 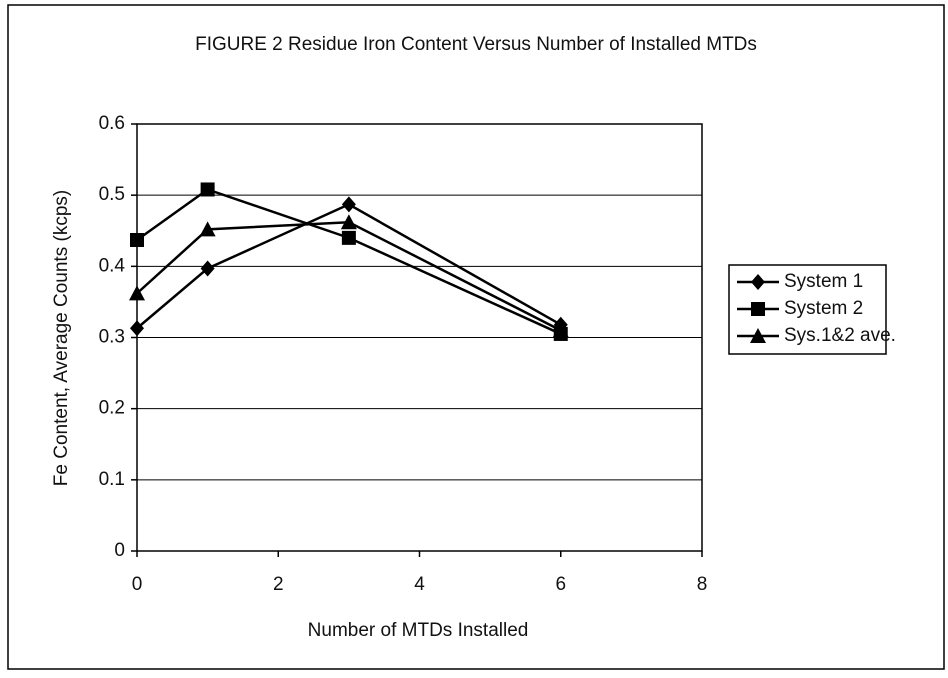 What do you see at coordinates (112, 408) in the screenshot?
I see `y-tick-label: 0.2` at bounding box center [112, 408].